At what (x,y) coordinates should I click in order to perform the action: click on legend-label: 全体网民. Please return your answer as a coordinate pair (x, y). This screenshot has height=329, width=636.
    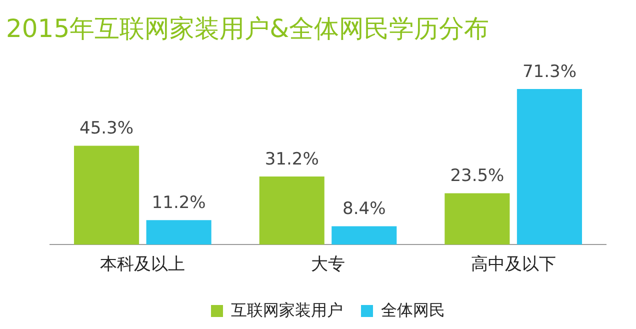
    Looking at the image, I should click on (413, 311).